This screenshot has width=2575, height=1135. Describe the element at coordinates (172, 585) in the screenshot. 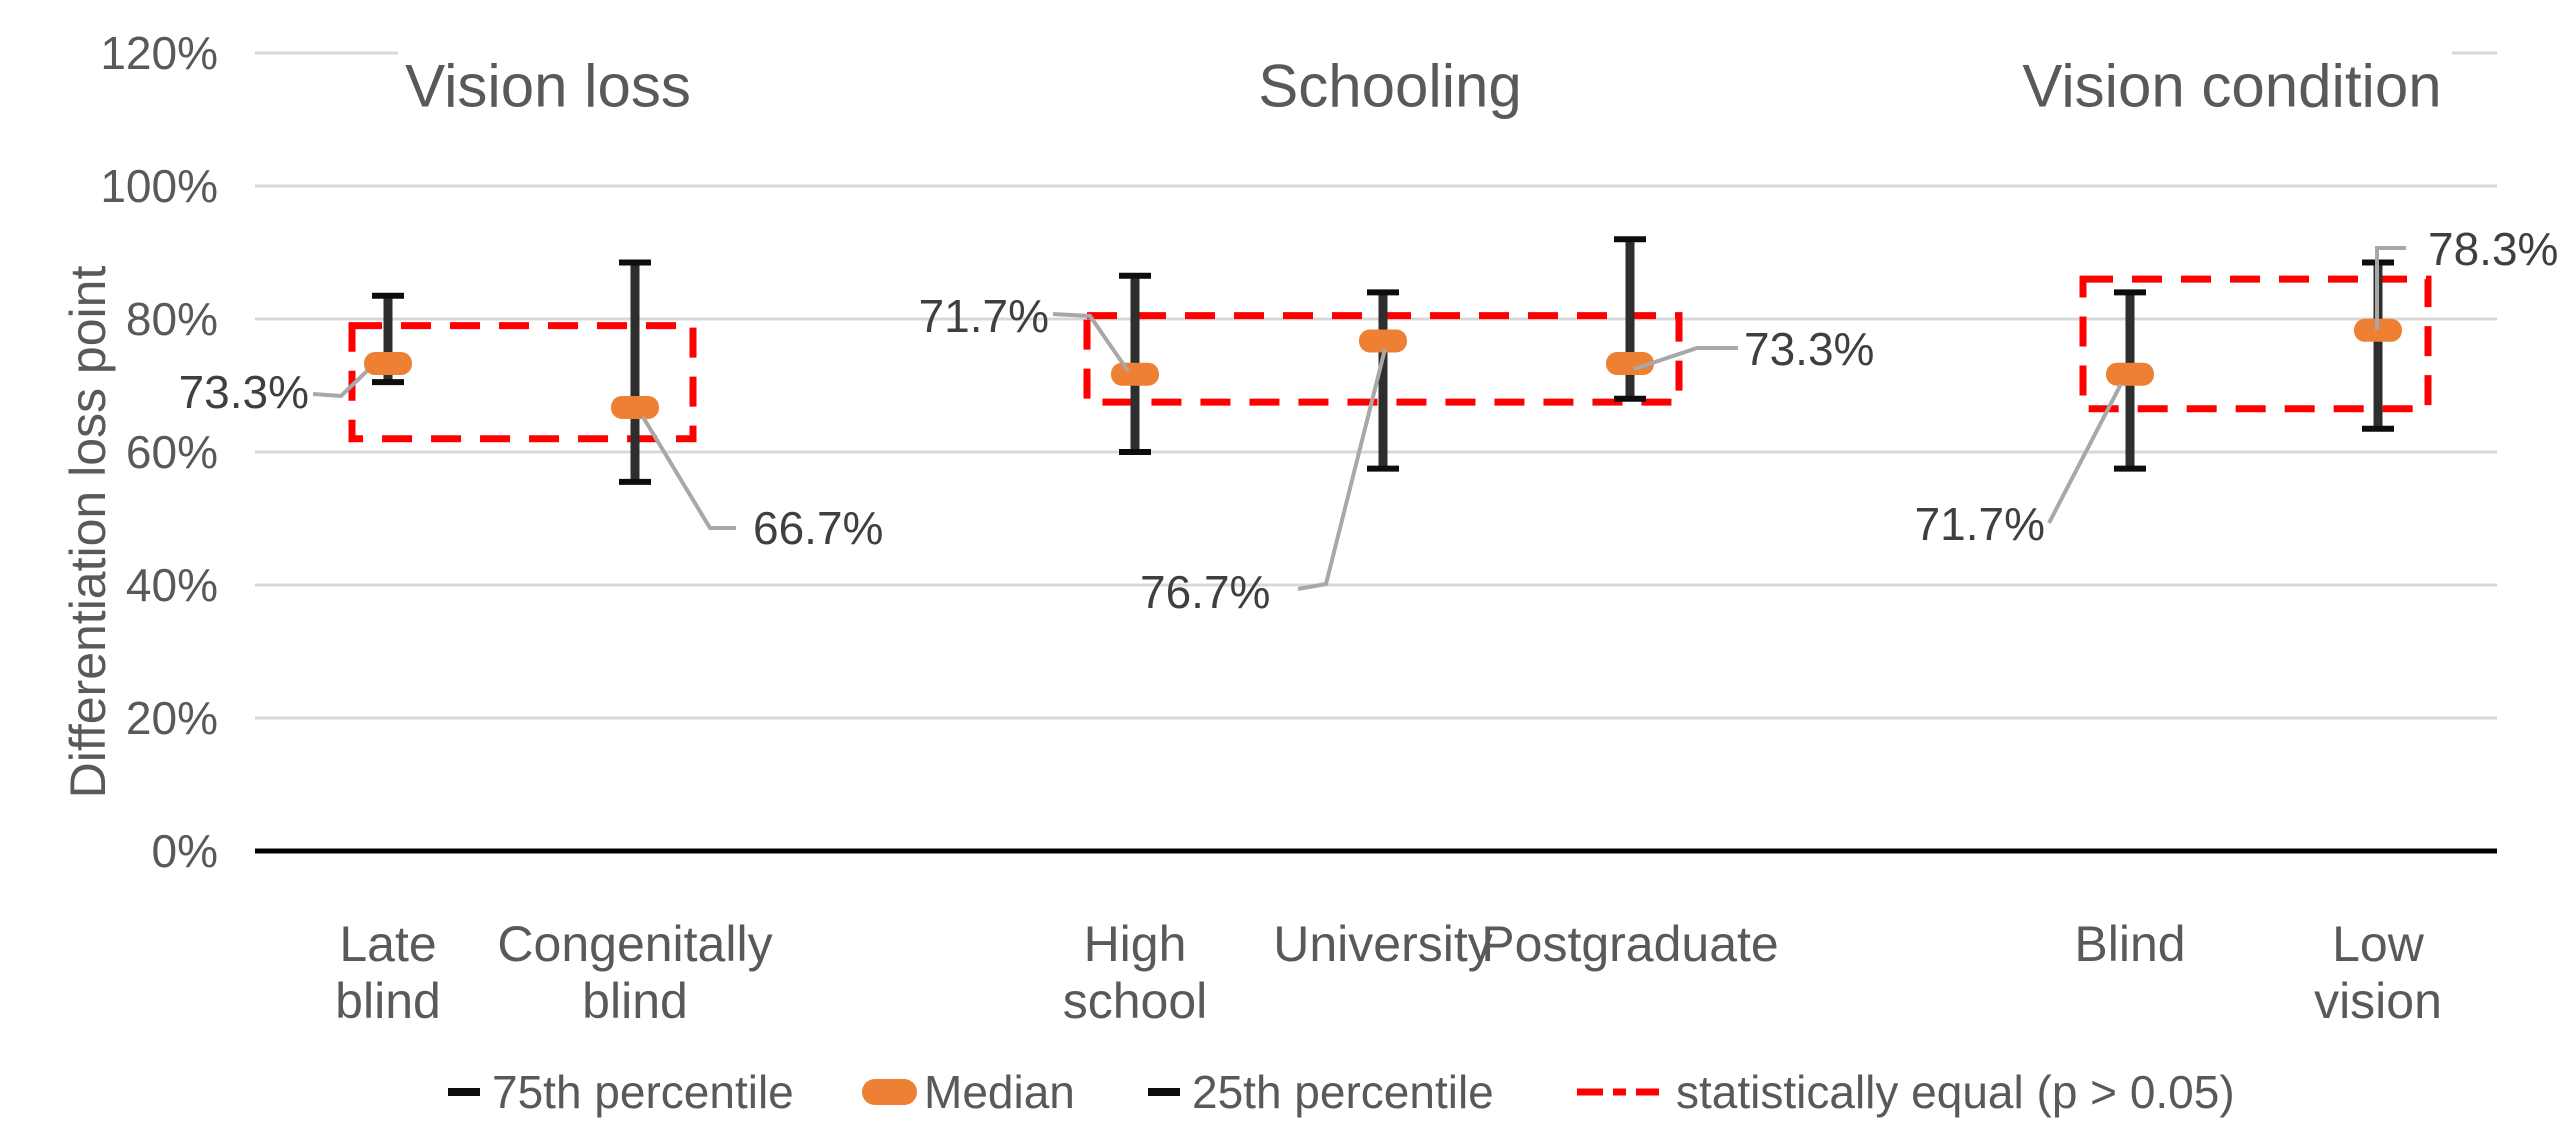

I see `y-tick-label: 40%` at that location.